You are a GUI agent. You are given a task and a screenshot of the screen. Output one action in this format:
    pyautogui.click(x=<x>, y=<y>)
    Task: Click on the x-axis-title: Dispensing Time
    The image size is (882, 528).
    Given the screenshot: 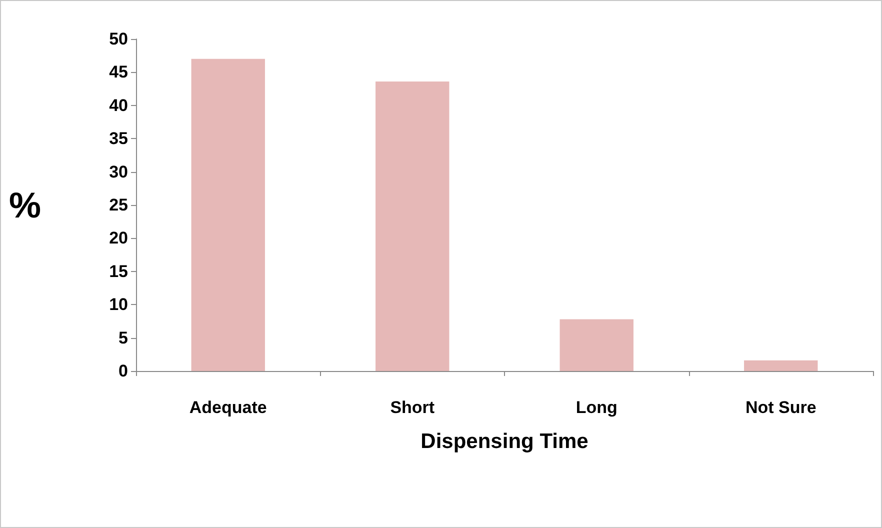 What is the action you would take?
    pyautogui.click(x=504, y=441)
    